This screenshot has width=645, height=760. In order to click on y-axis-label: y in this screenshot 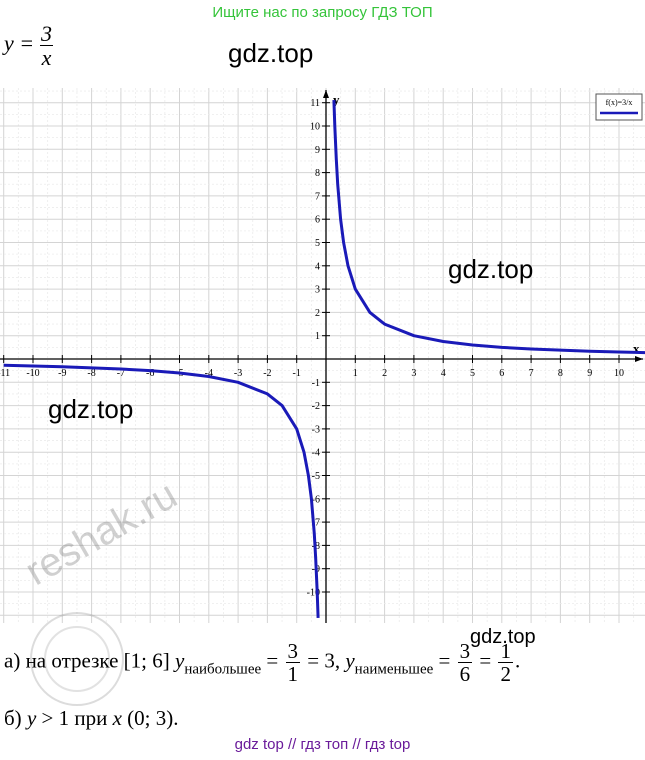, I will do `click(336, 99)`.